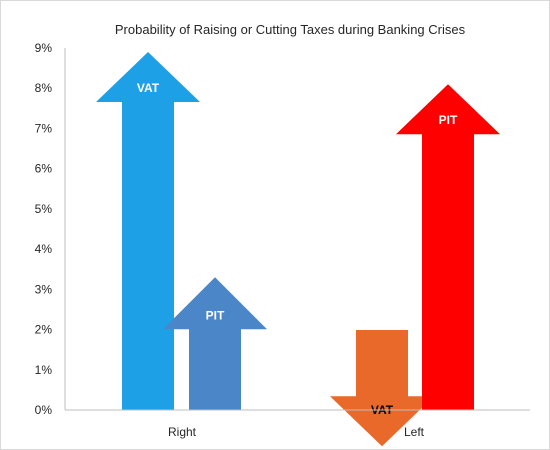  What do you see at coordinates (148, 88) in the screenshot?
I see `arrow-label-vat: VAT` at bounding box center [148, 88].